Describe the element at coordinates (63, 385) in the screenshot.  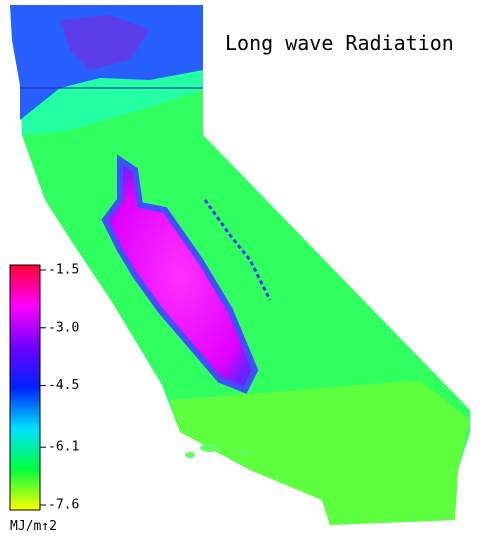
I see `tick-label: -4.5` at that location.